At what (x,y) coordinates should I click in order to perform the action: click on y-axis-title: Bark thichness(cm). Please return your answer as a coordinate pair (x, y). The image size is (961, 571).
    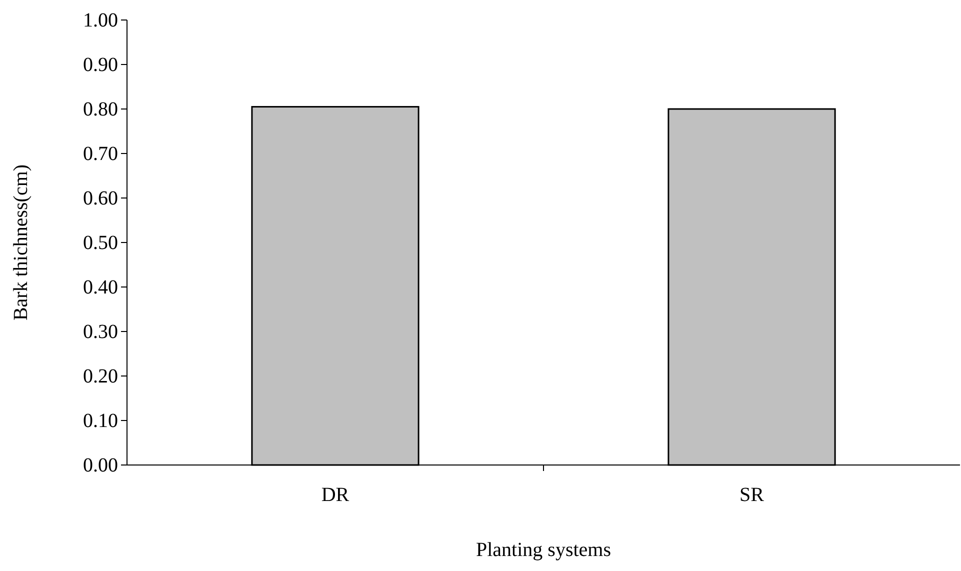
    Looking at the image, I should click on (21, 242).